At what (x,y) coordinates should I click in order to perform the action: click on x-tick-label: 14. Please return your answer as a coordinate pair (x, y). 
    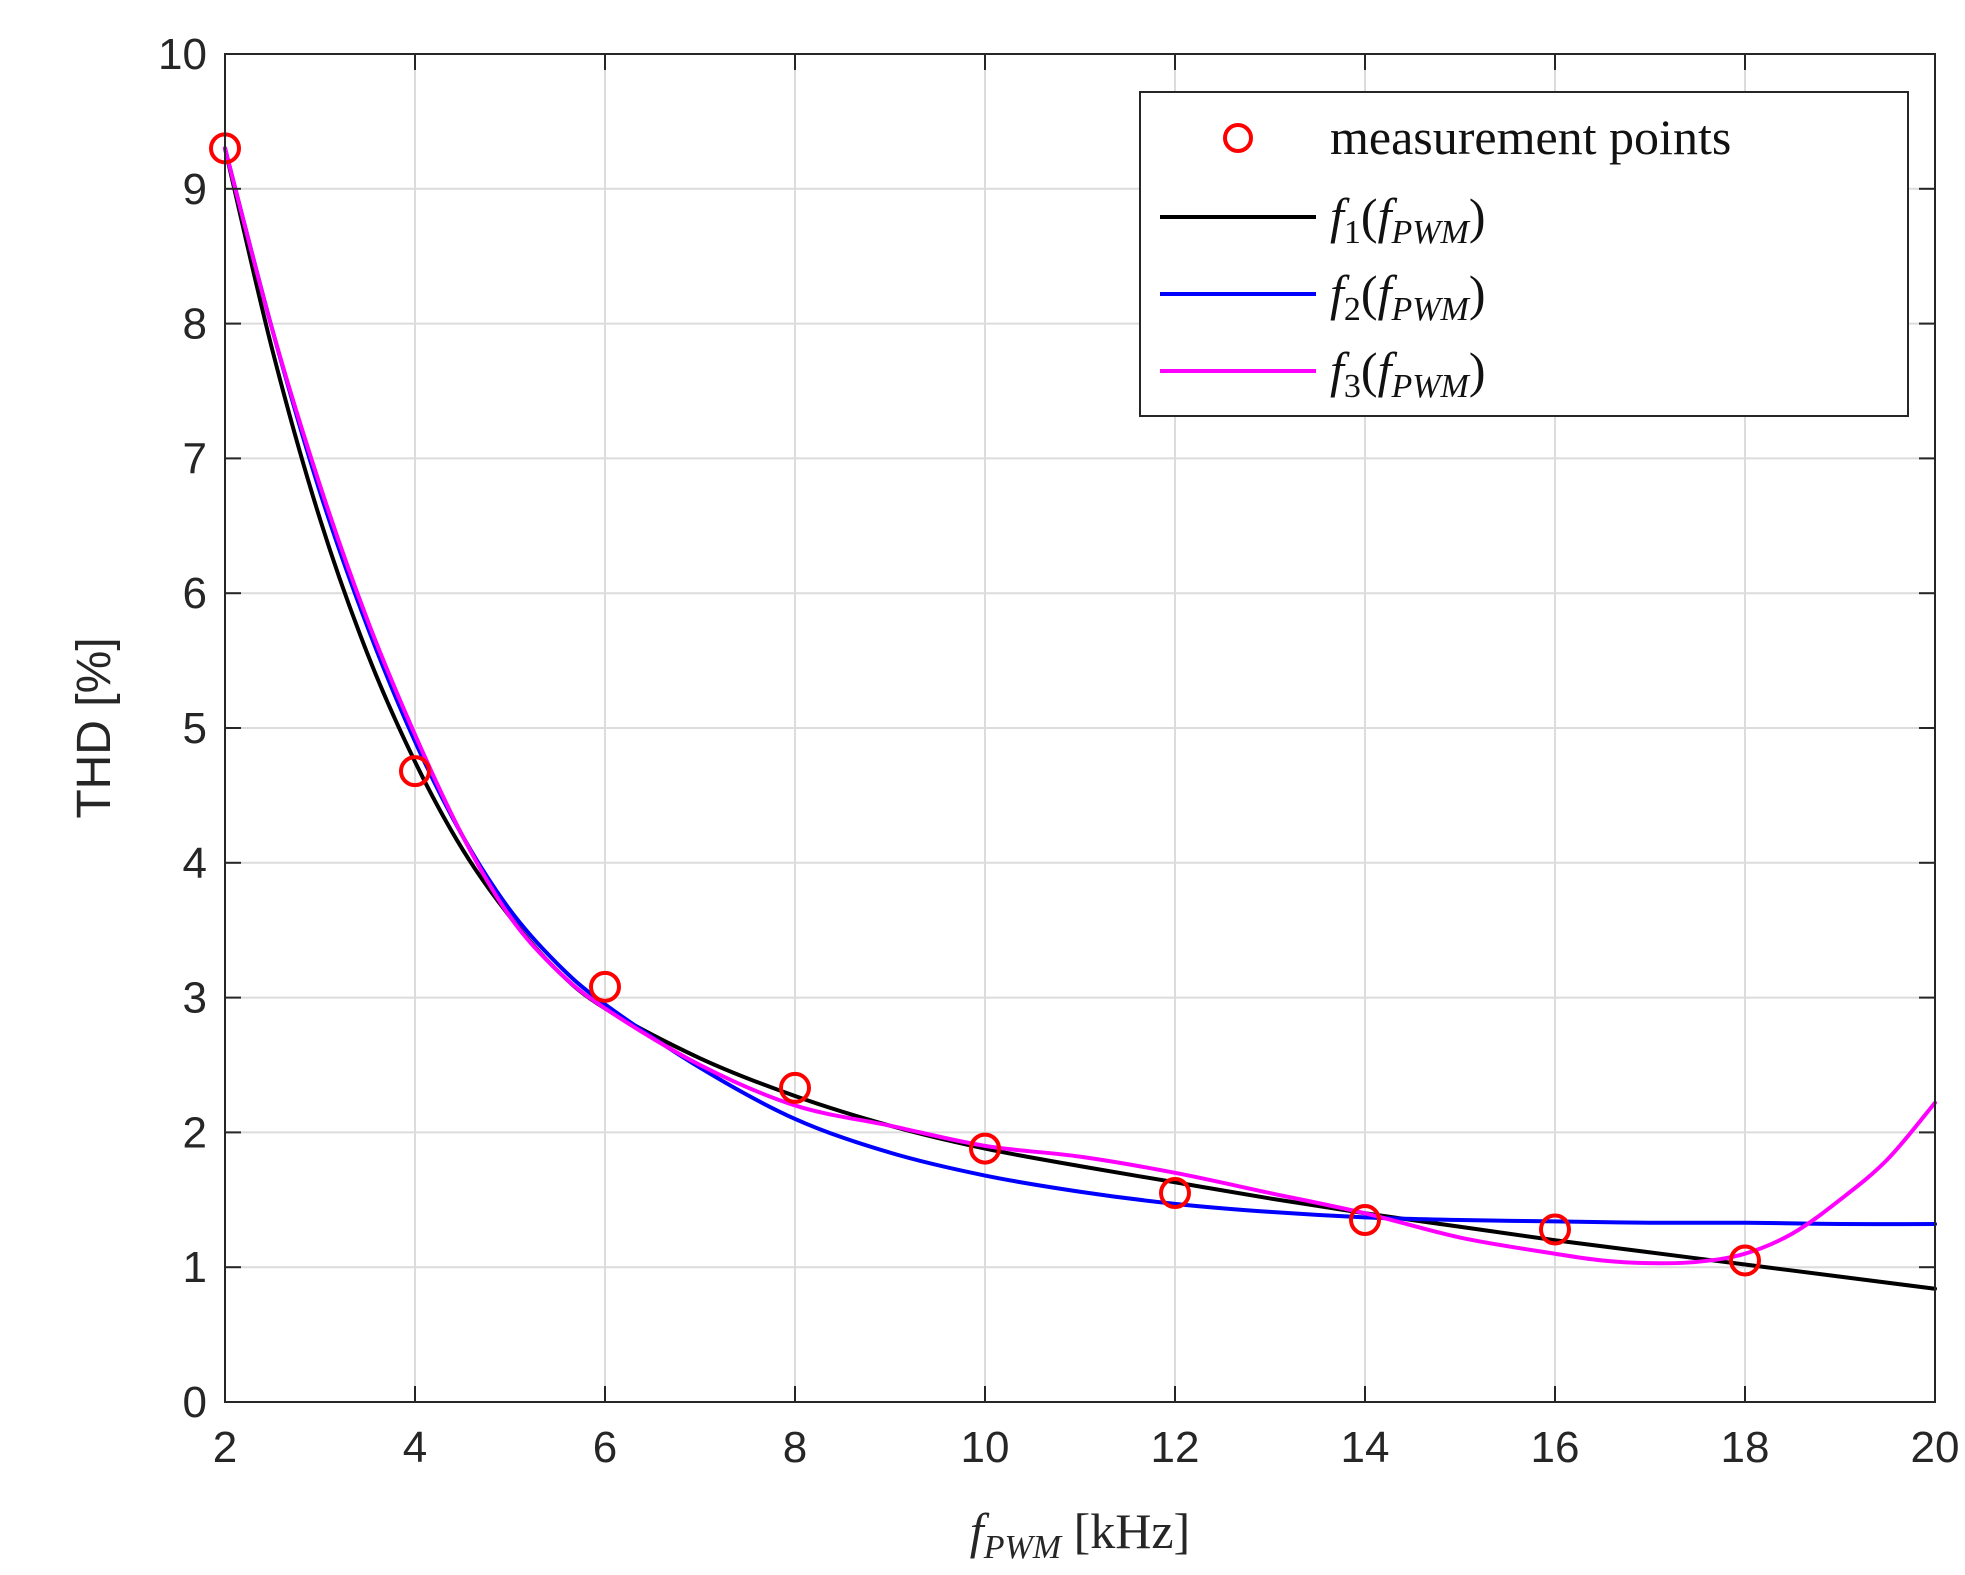
    Looking at the image, I should click on (1365, 1447).